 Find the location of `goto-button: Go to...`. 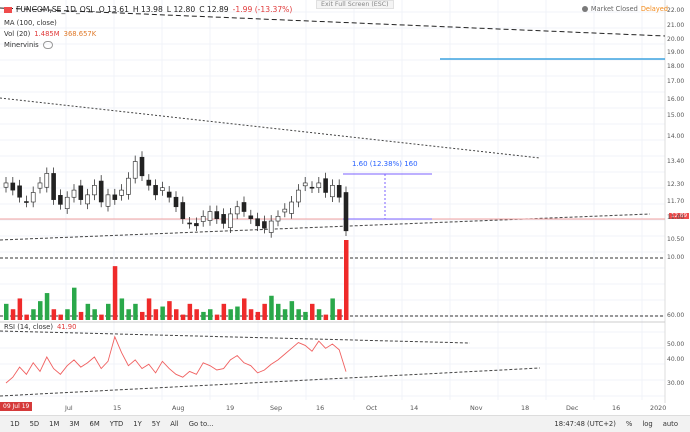

goto-button: Go to... is located at coordinates (201, 424).